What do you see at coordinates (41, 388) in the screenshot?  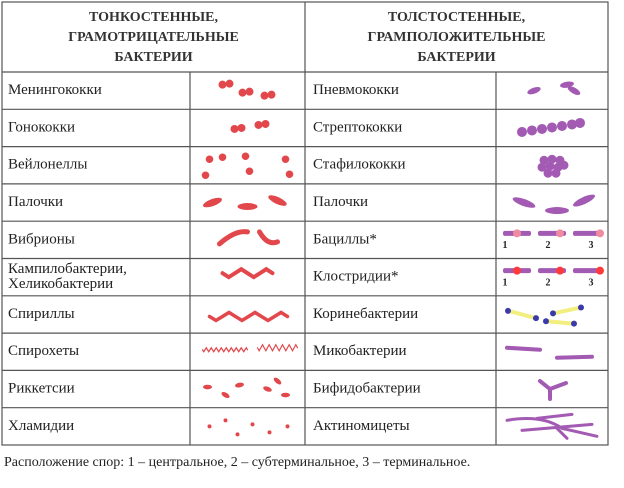 I see `bacteria-name: Риккетсии` at bounding box center [41, 388].